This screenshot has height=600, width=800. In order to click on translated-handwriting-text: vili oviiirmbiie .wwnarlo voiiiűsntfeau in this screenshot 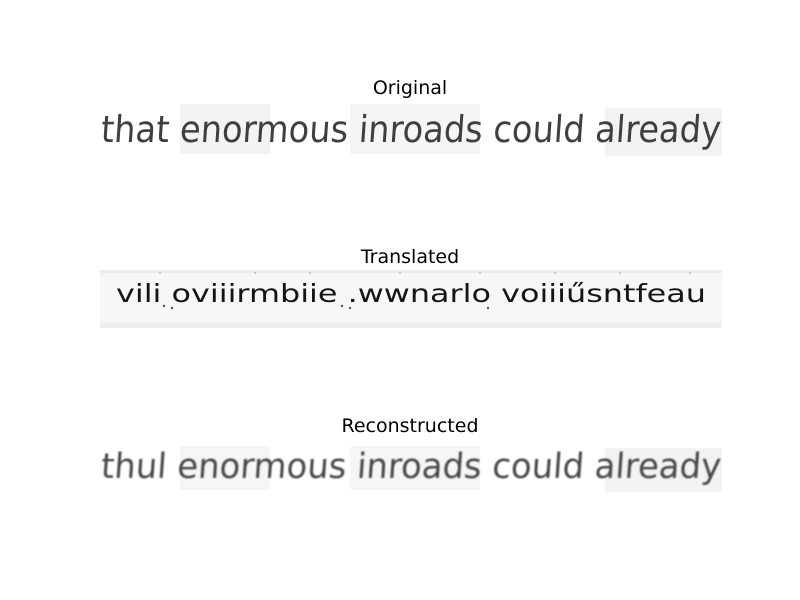, I will do `click(411, 293)`.